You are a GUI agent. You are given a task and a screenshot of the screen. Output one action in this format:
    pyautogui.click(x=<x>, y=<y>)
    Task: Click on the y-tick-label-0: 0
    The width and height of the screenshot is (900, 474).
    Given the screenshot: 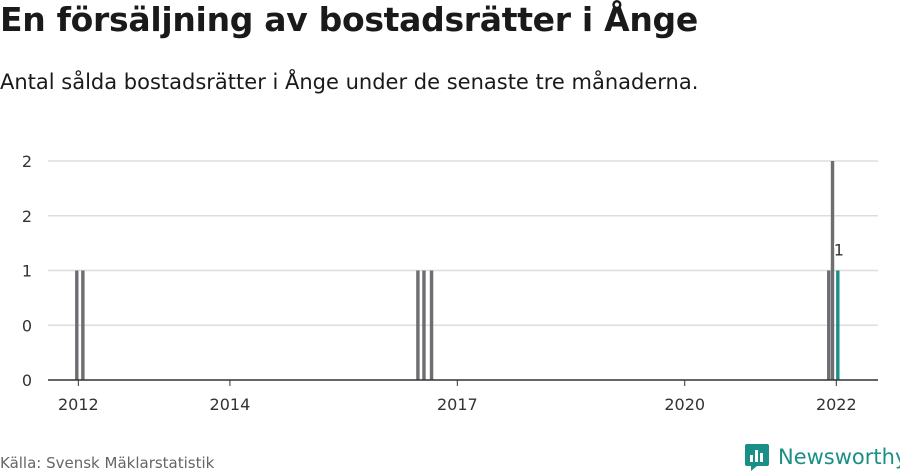 What is the action you would take?
    pyautogui.click(x=27, y=380)
    